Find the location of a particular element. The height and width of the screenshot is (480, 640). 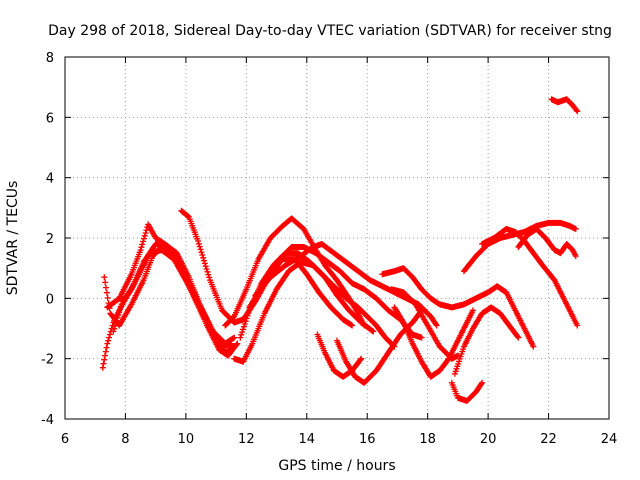

series-pass-k is located at coordinates (339, 355).